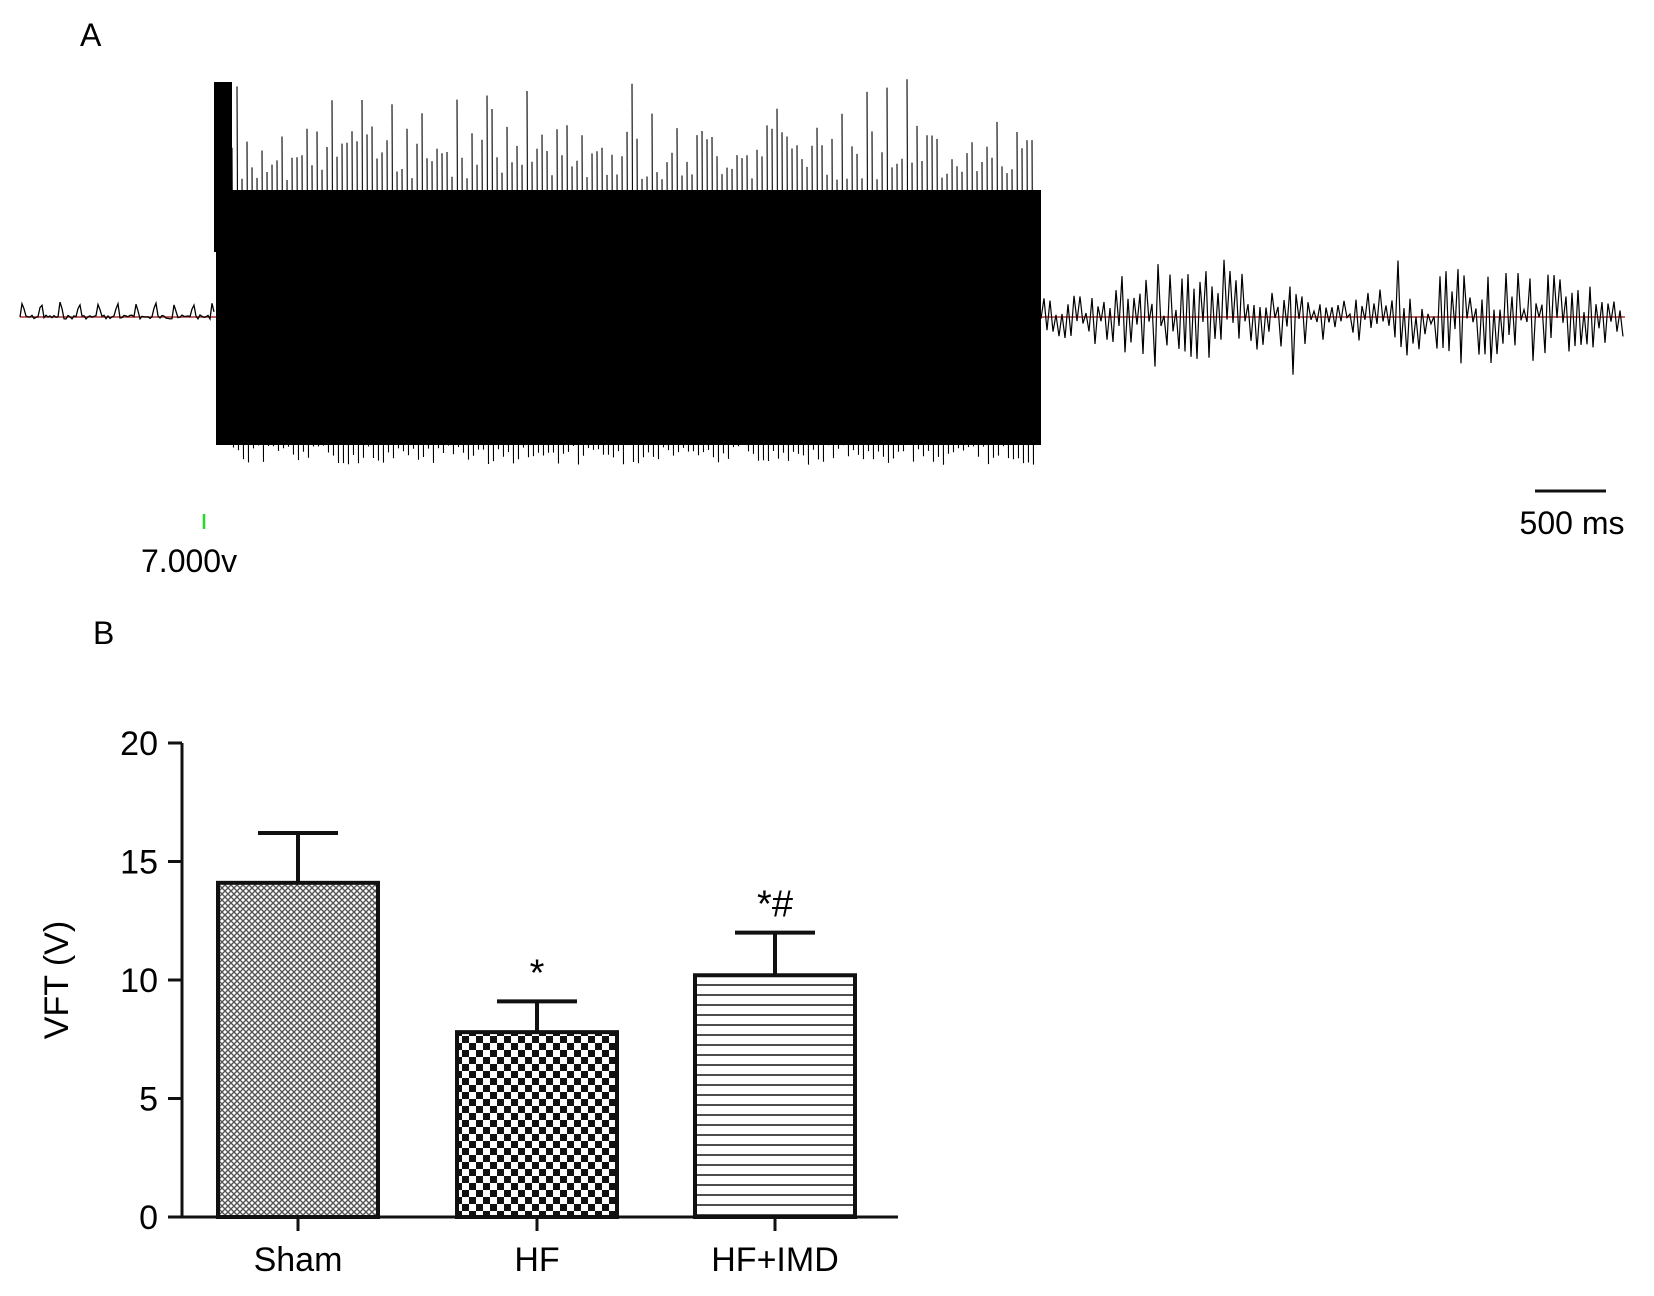  Describe the element at coordinates (536, 1025) in the screenshot. I see `bars: * *#` at that location.